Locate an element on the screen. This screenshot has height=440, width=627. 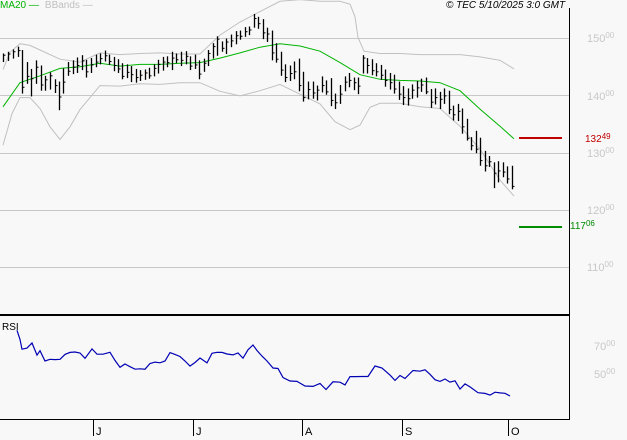
resistance-level-label: 13249 is located at coordinates (598, 138).